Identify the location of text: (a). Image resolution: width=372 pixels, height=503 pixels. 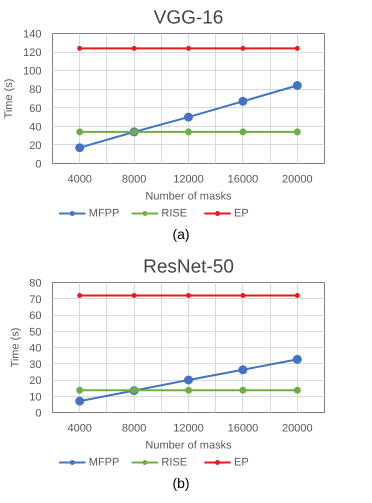
(181, 234).